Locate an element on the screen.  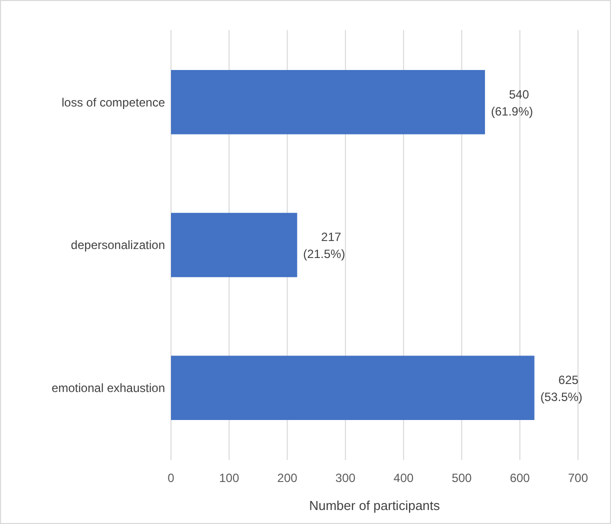
x-axis-title: Number of participants is located at coordinates (374, 505).